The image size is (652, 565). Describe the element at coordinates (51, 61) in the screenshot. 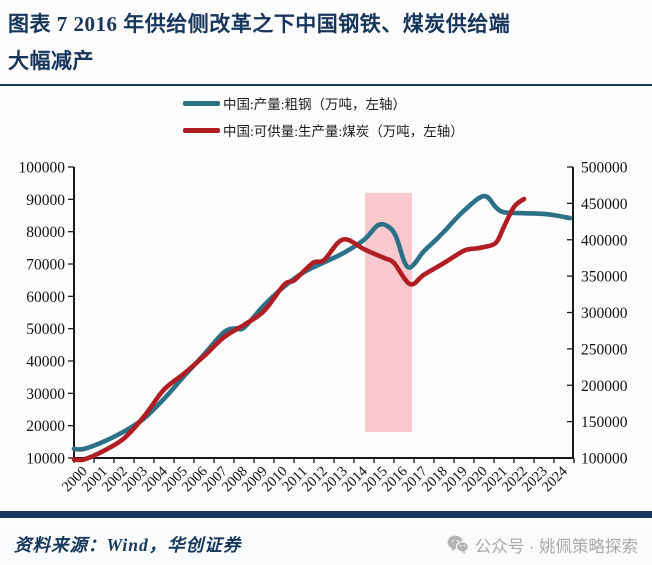

I see `chart-title-line2: 大幅减产` at that location.